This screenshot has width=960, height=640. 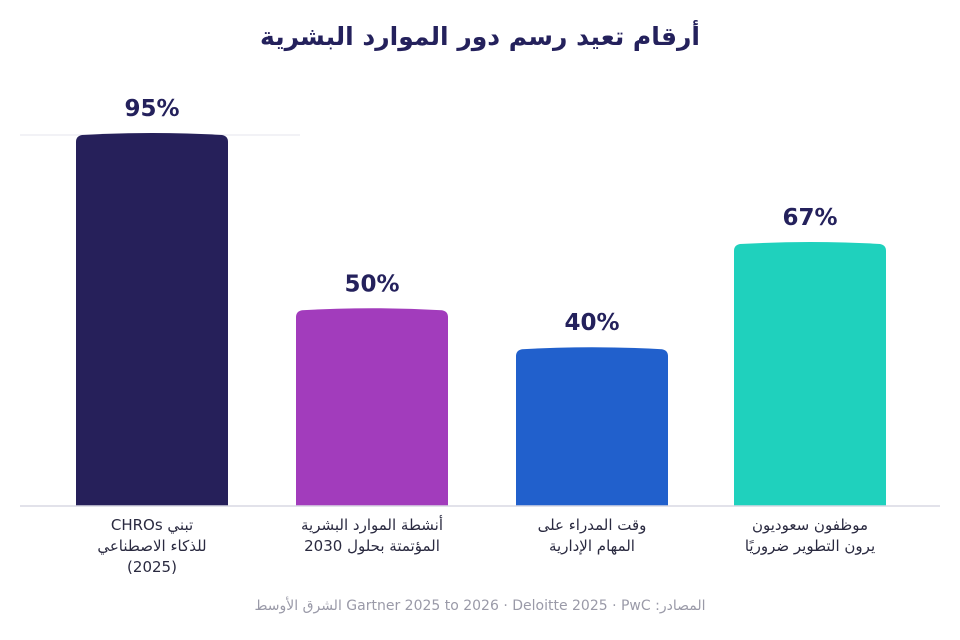 I want to click on category-label-1-line-2: للذكاء الاصطناعي, so click(x=151, y=546).